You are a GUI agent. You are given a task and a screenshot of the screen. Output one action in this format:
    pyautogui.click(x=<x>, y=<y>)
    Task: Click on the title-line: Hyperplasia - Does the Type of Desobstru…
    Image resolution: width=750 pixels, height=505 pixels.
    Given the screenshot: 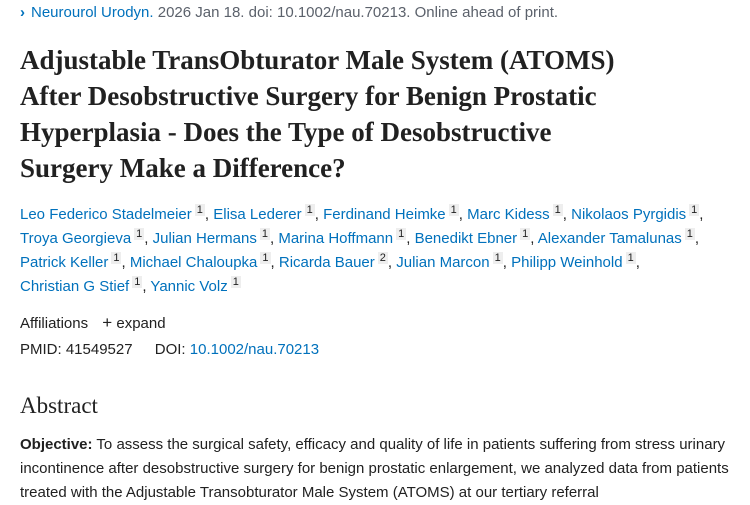 What is the action you would take?
    pyautogui.click(x=286, y=132)
    